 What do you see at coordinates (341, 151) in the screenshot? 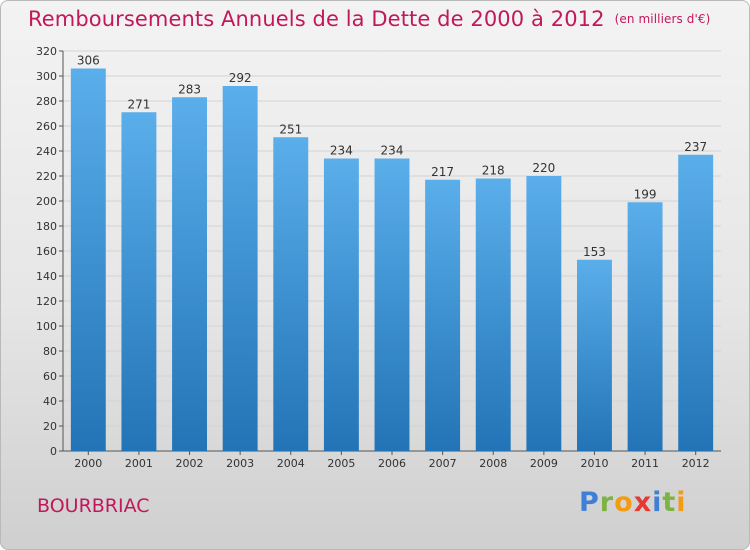
I see `data-label-2005: 234` at bounding box center [341, 151].